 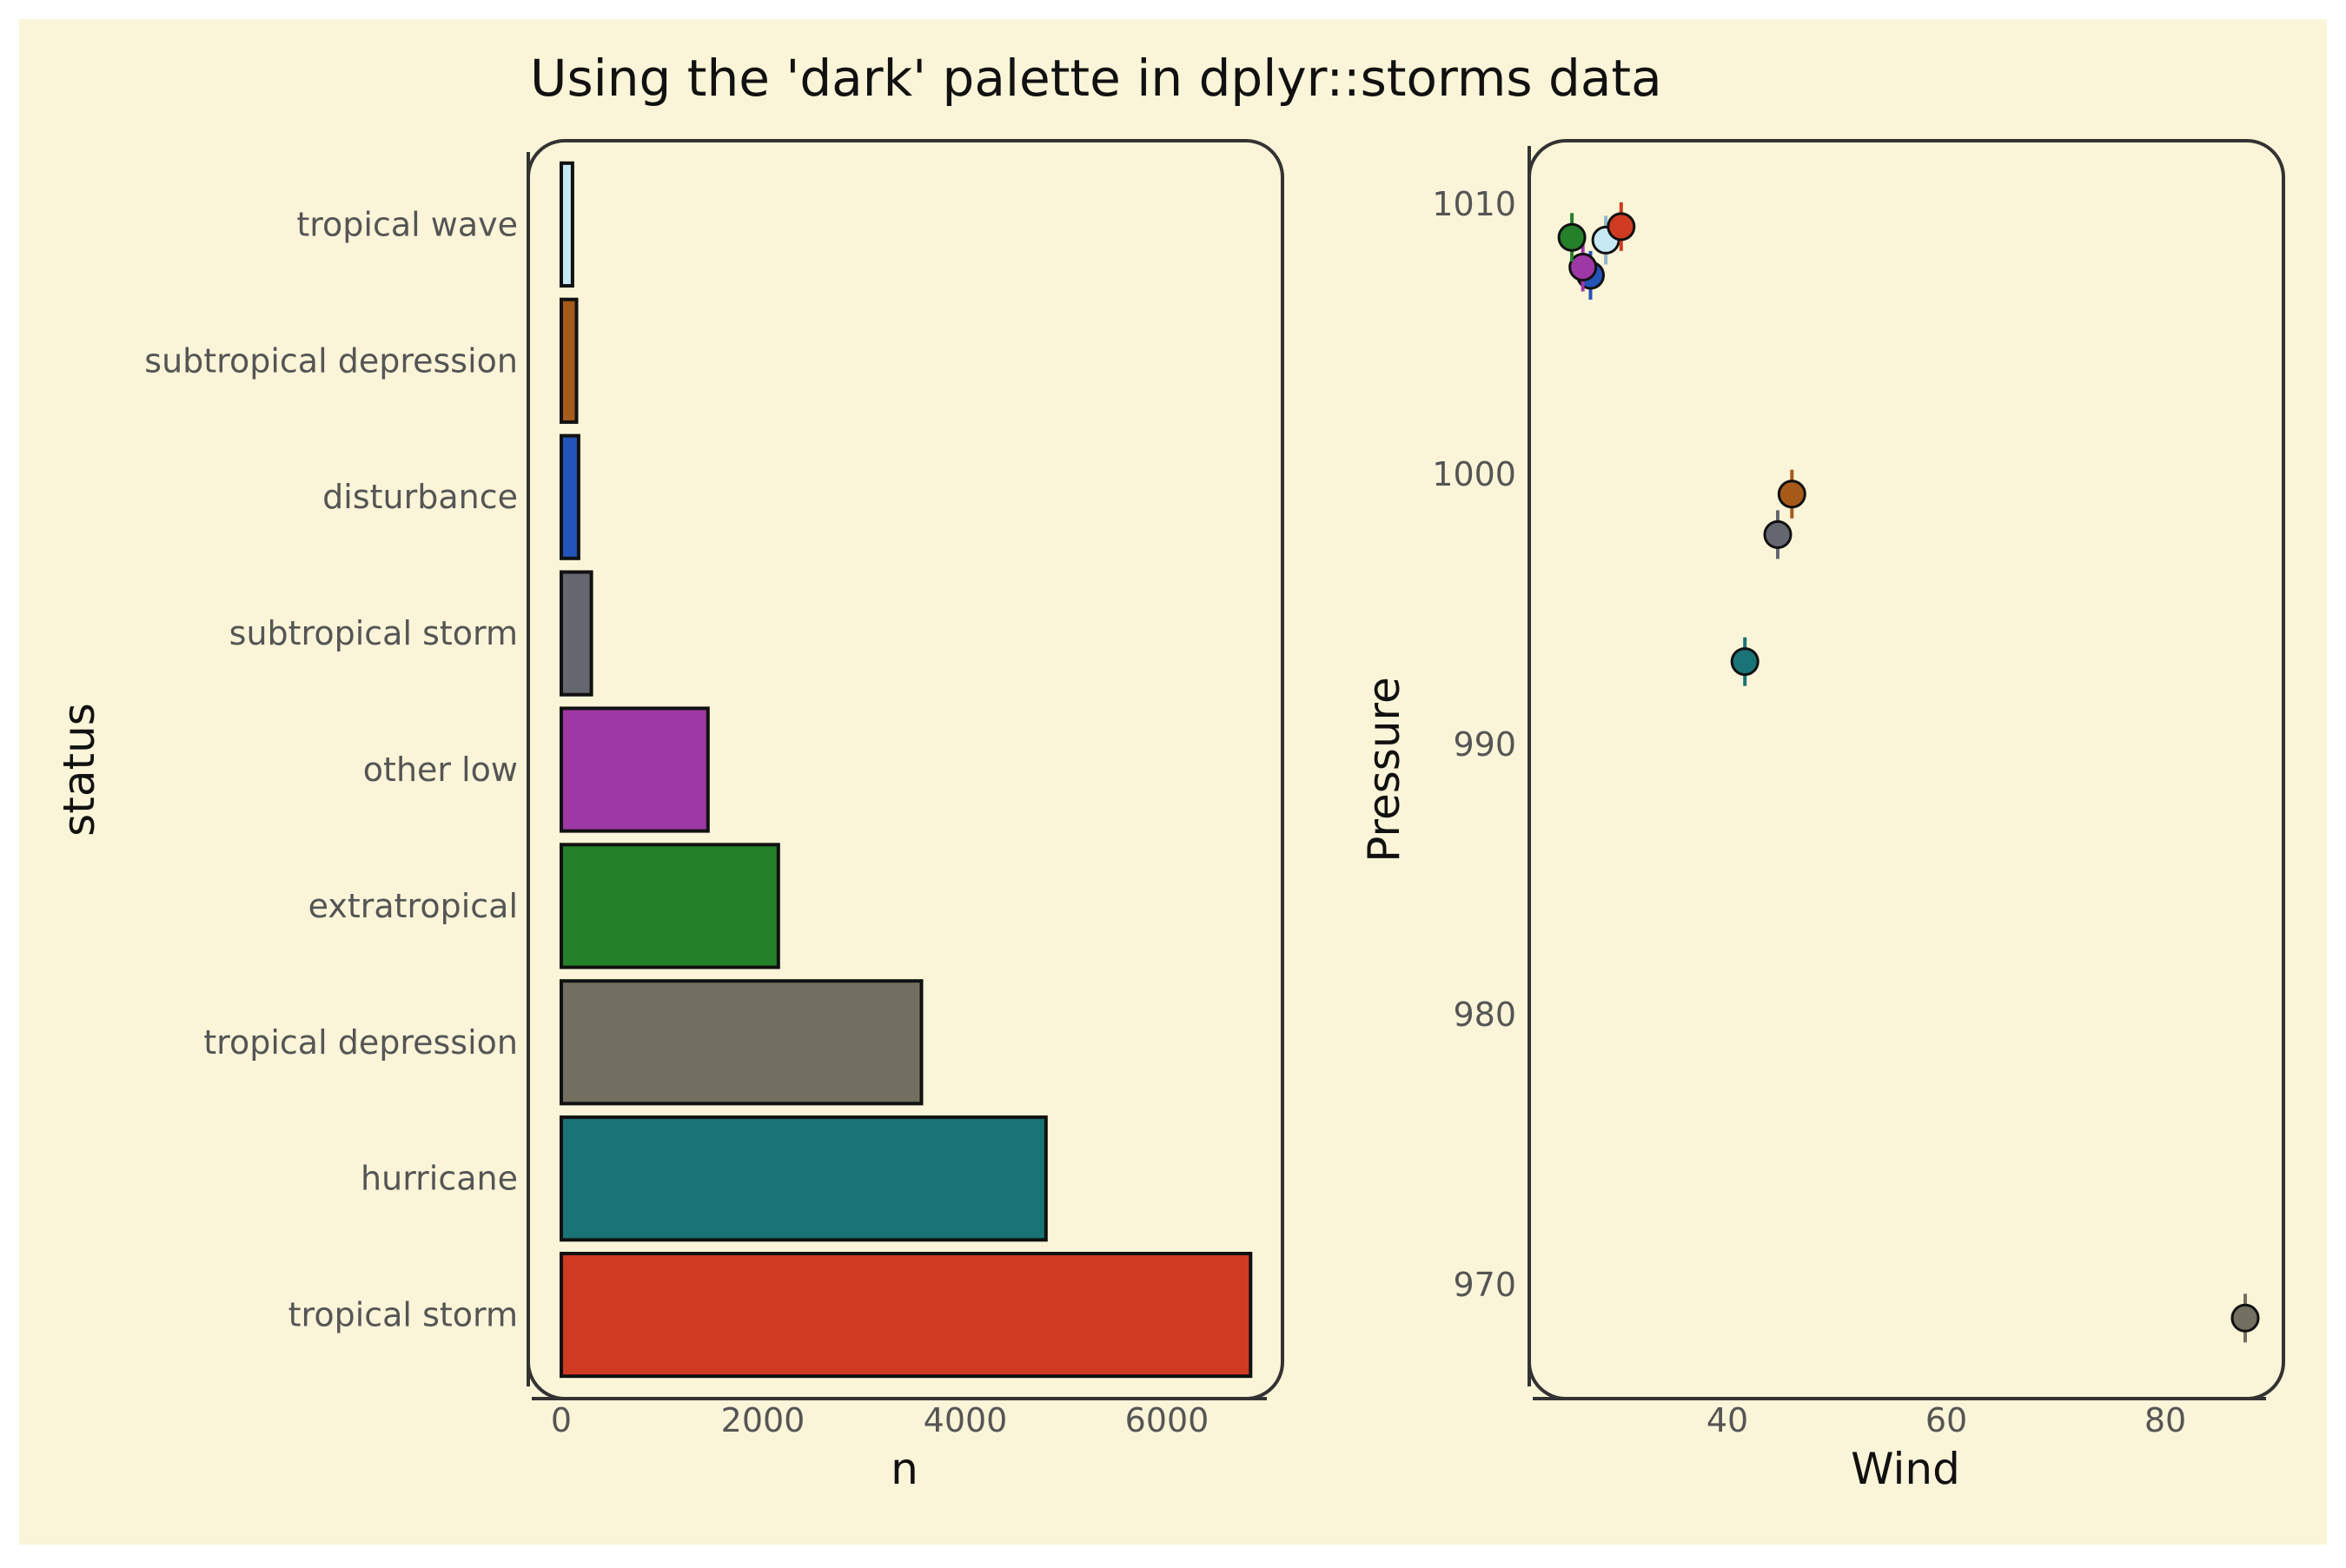 I want to click on bar-disturbance, so click(x=570, y=496).